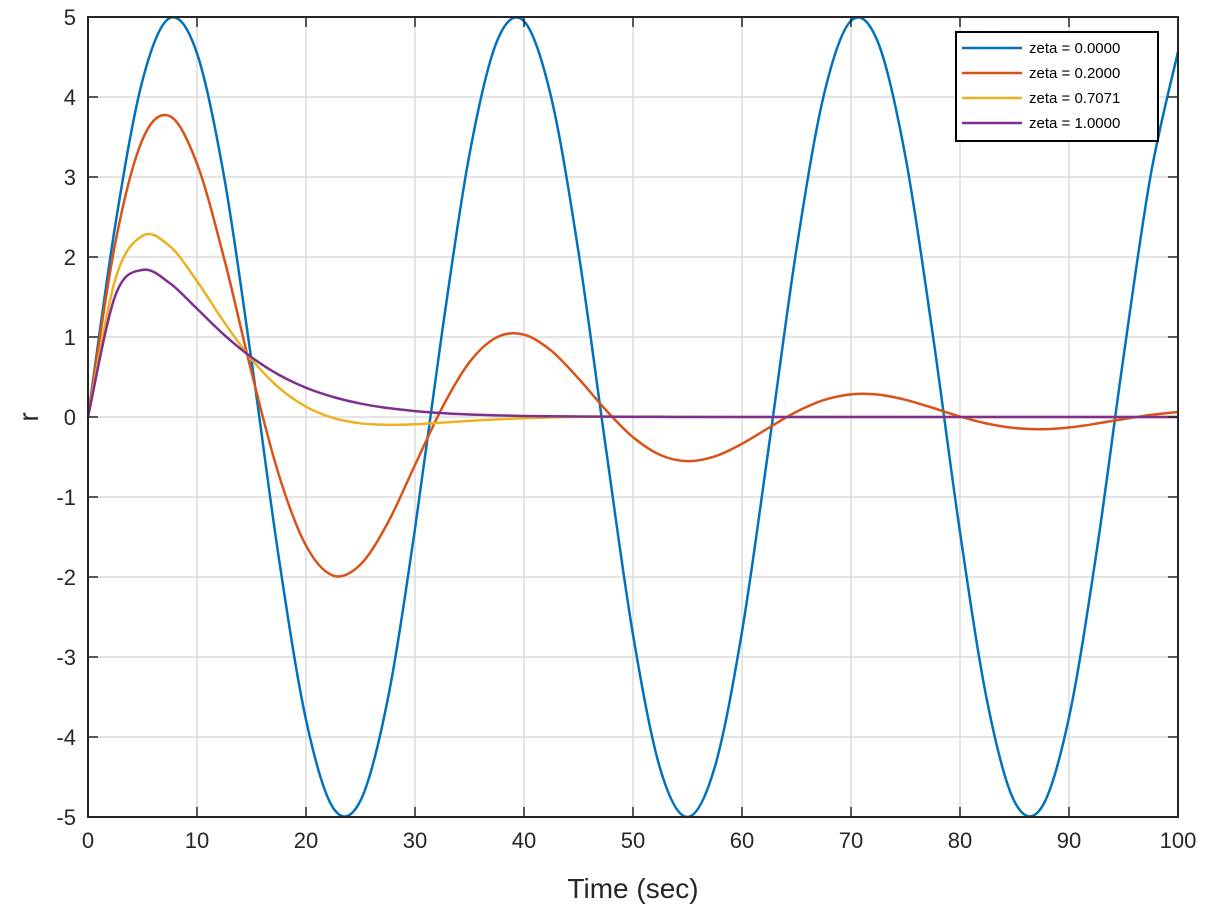  Describe the element at coordinates (306, 840) in the screenshot. I see `x-tick-label: 20` at that location.